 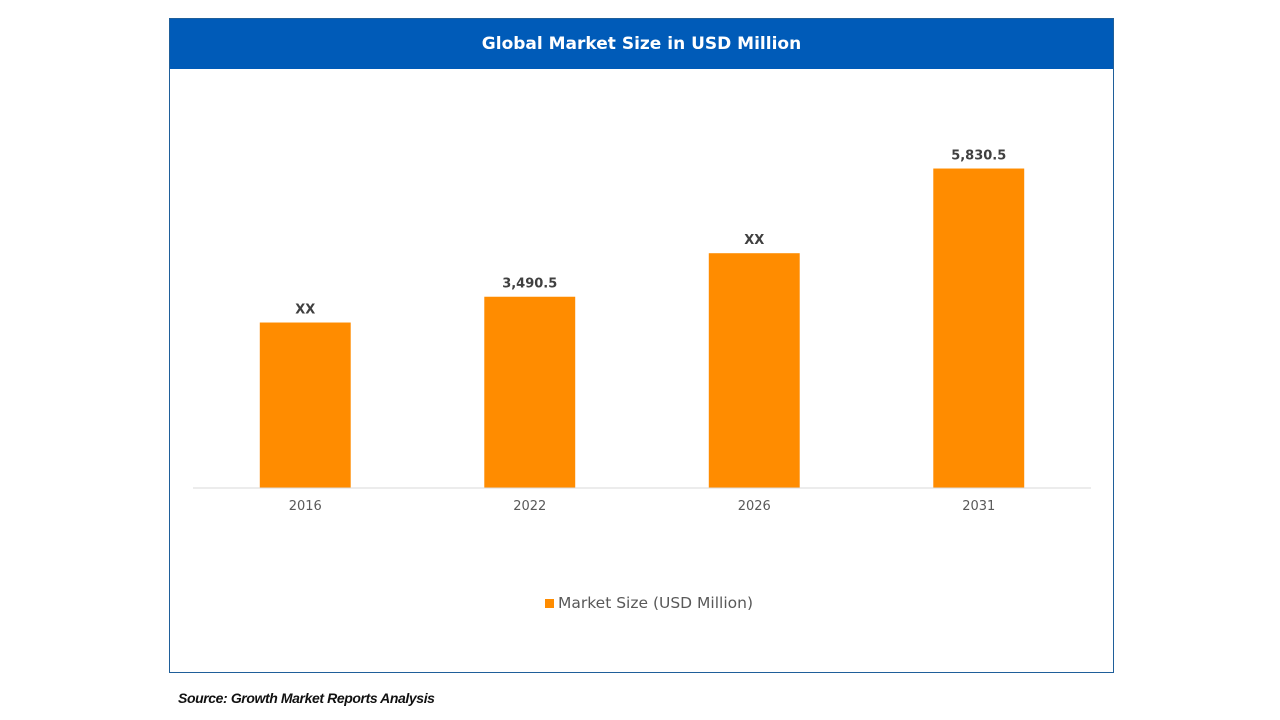 I want to click on chart-header: Global Market Size in USD Million, so click(x=641, y=44).